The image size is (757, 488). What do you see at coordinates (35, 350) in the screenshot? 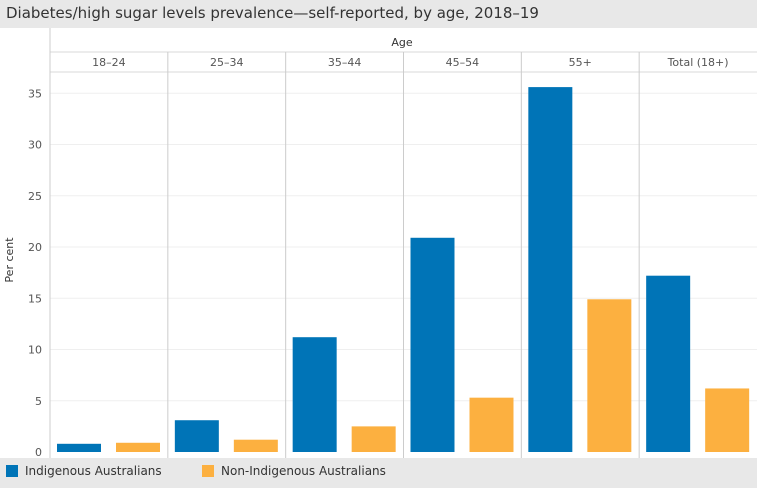
I see `y-tick-label: 10` at bounding box center [35, 350].